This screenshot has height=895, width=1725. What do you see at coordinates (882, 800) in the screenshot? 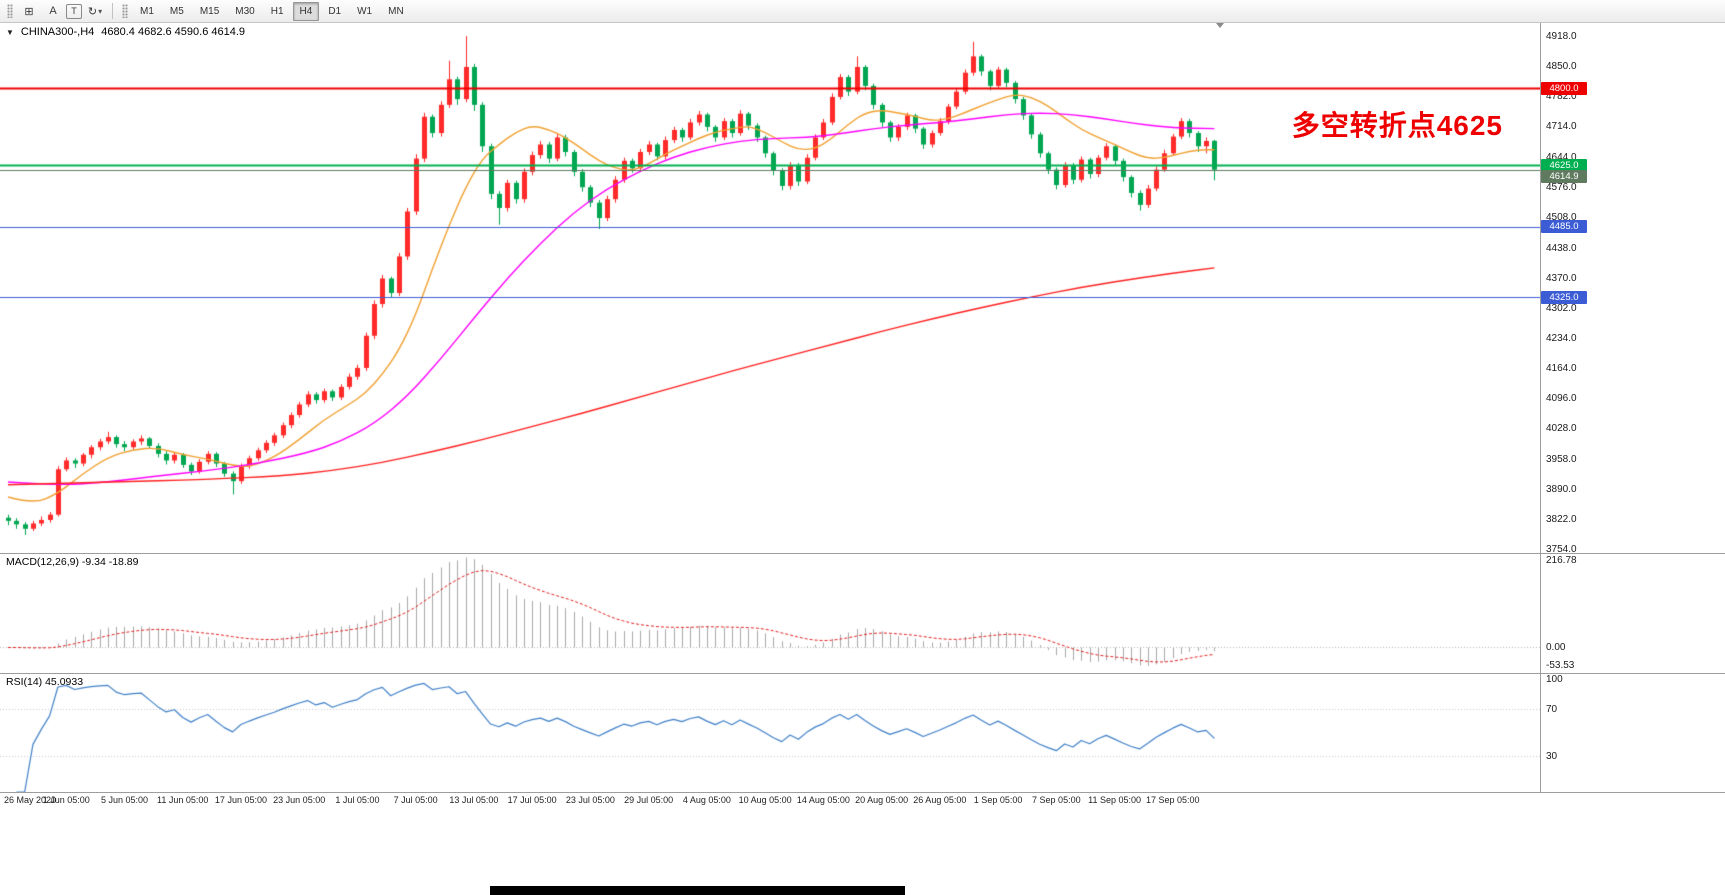
I see `time-axis-label: 20 Aug 05:00` at bounding box center [882, 800].